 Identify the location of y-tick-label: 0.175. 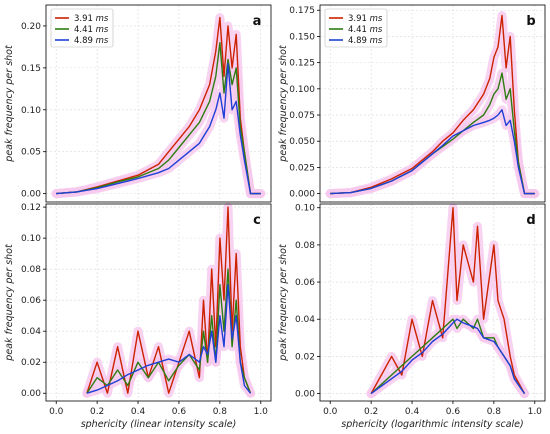
(302, 11).